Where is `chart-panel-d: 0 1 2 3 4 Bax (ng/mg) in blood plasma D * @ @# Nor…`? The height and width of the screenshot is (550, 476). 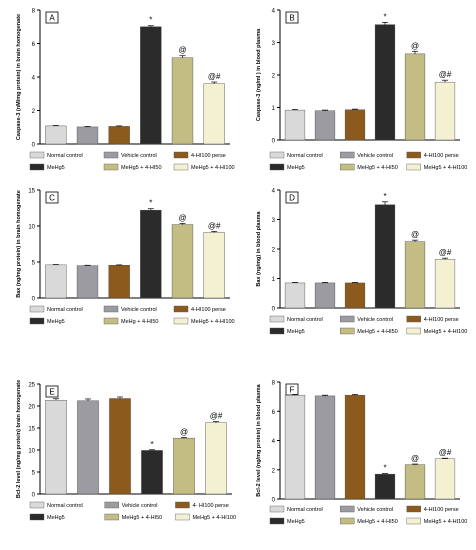 chart-panel-d: 0 1 2 3 4 Bax (ng/mg) in blood plasma D * @ @# Nor… is located at coordinates (361, 262).